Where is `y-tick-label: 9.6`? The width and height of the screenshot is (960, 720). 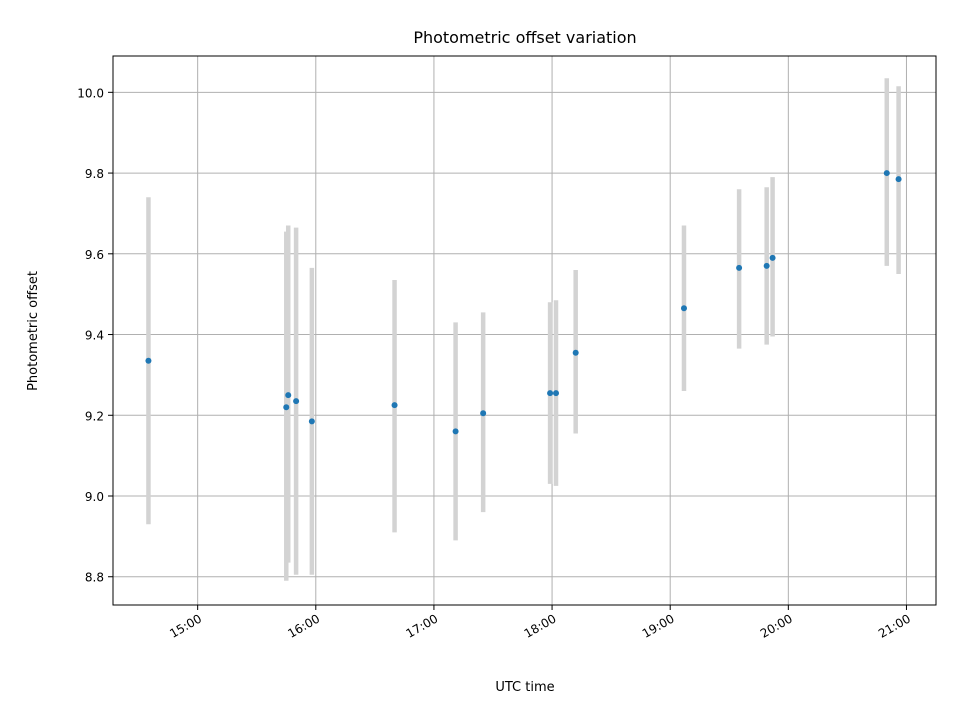
y-tick-label: 9.6 is located at coordinates (94, 255).